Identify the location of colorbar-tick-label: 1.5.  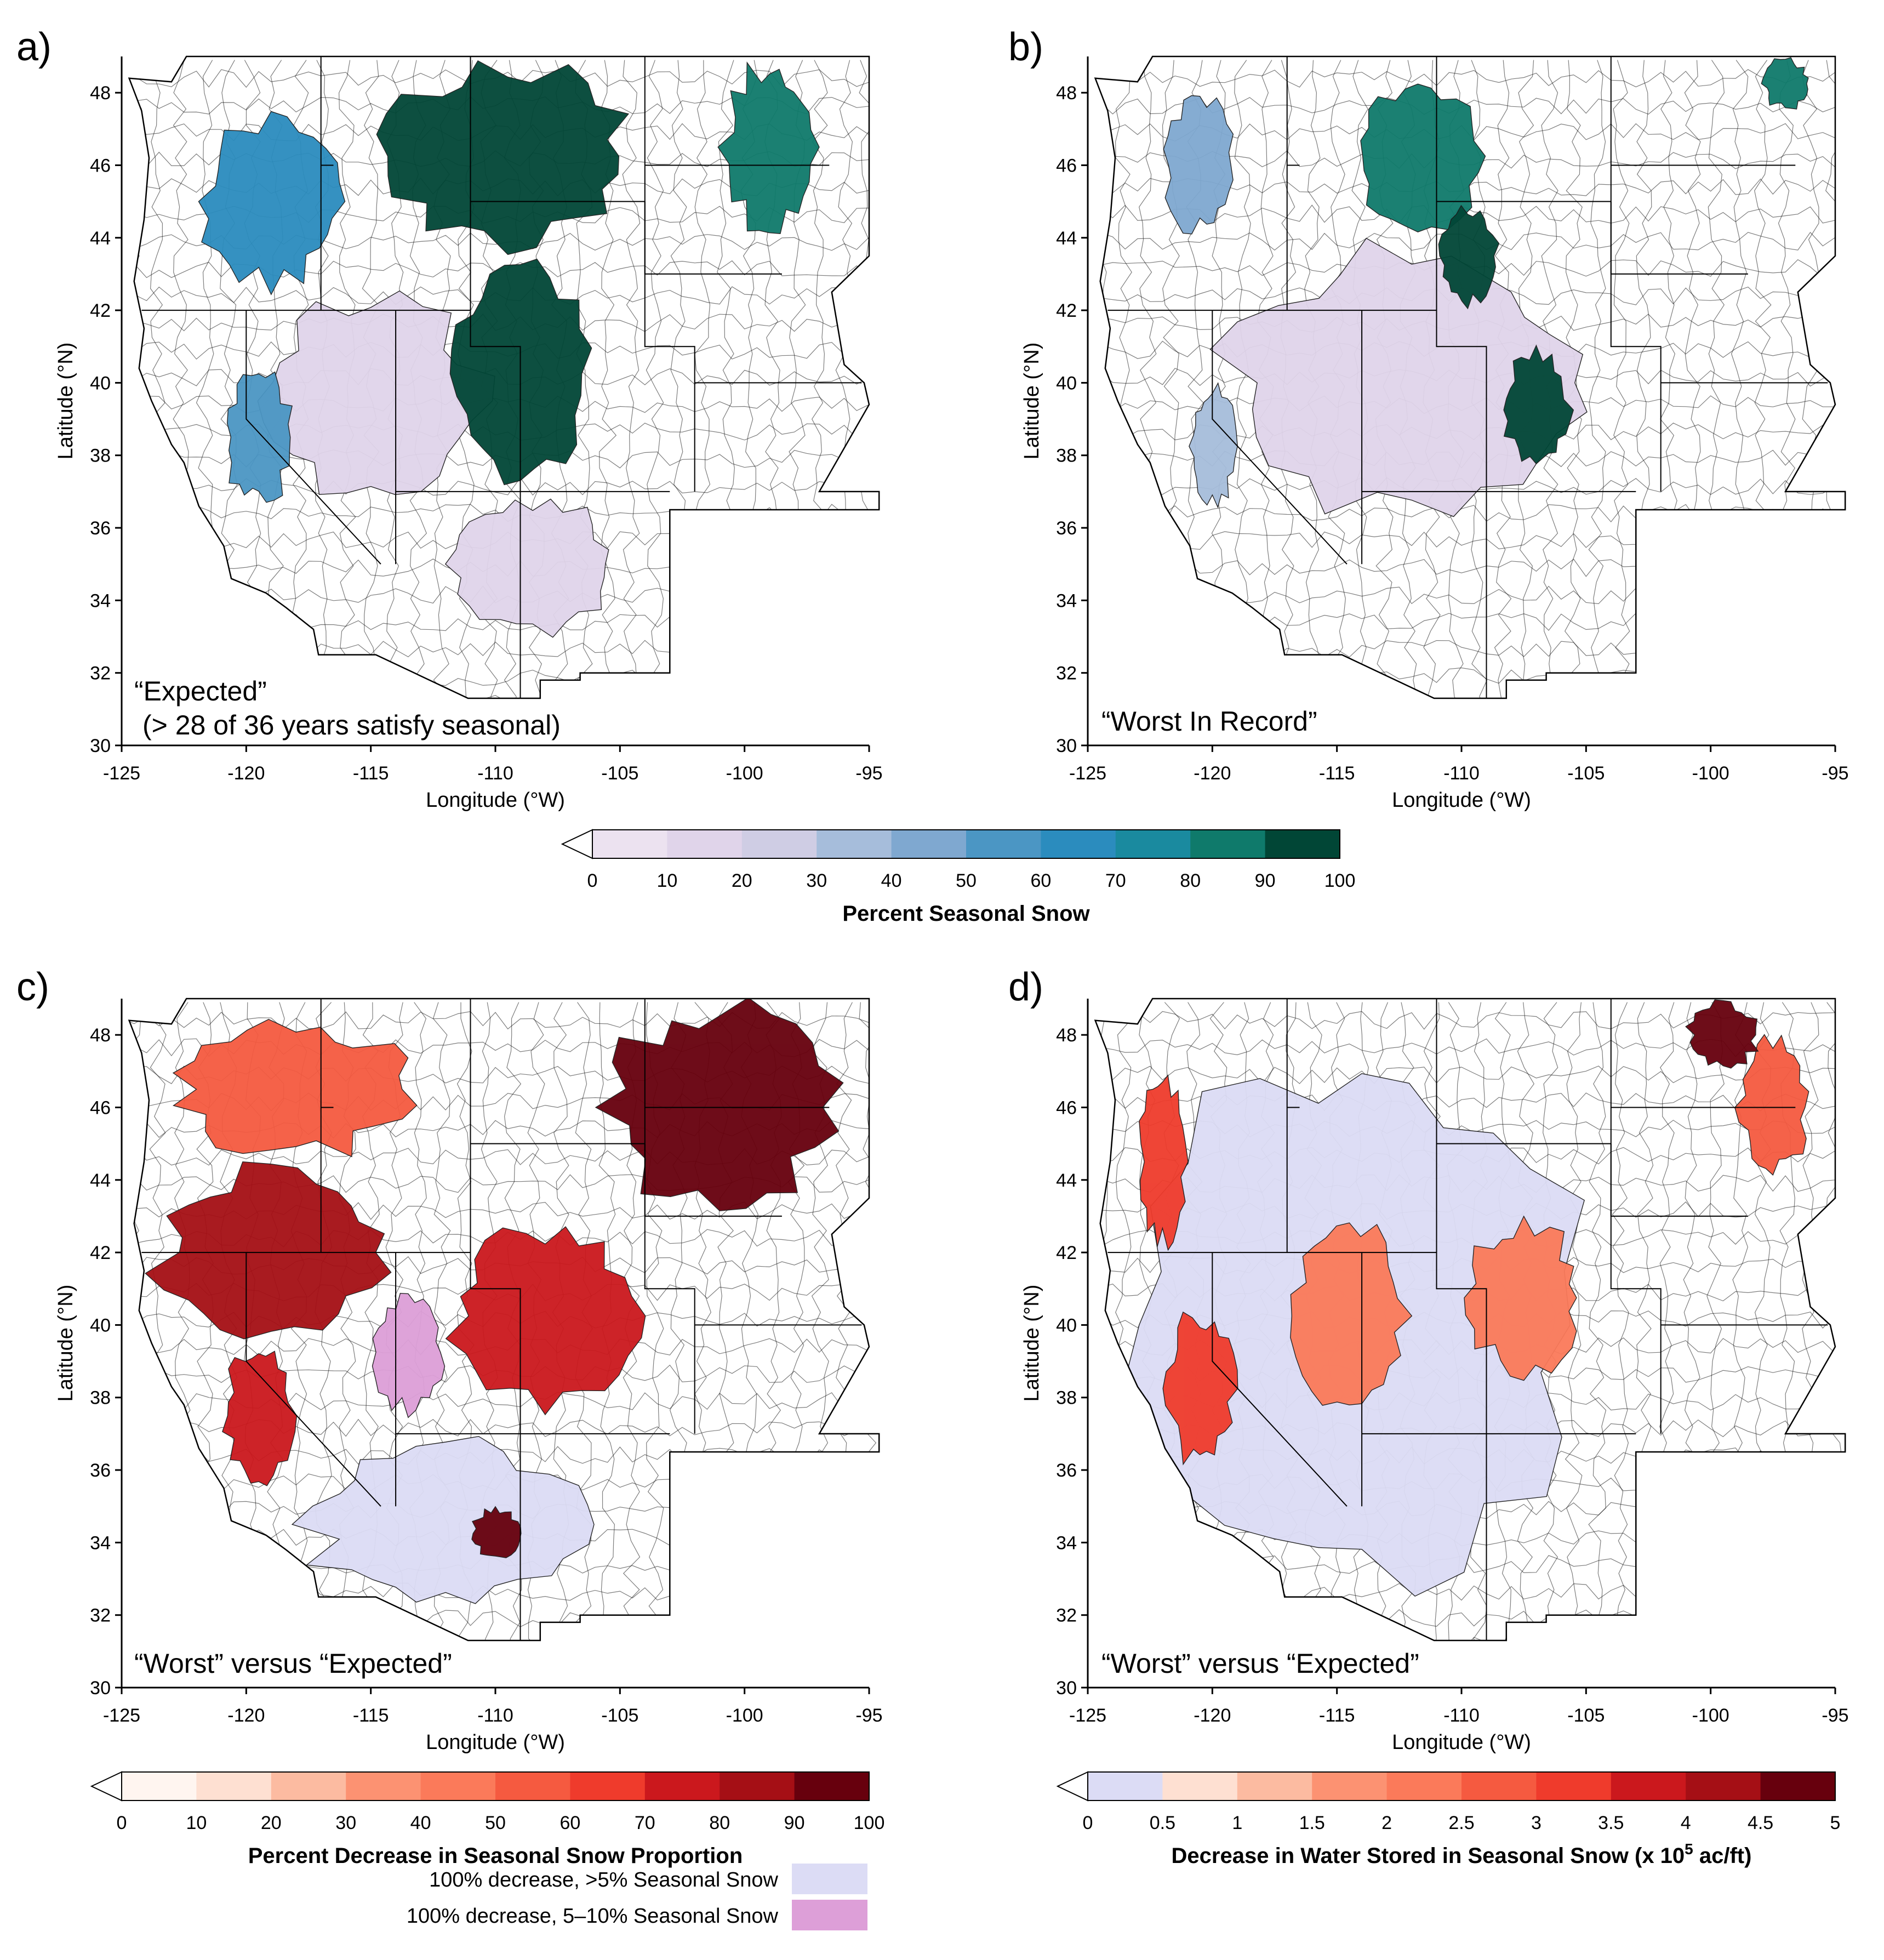
(1312, 1823).